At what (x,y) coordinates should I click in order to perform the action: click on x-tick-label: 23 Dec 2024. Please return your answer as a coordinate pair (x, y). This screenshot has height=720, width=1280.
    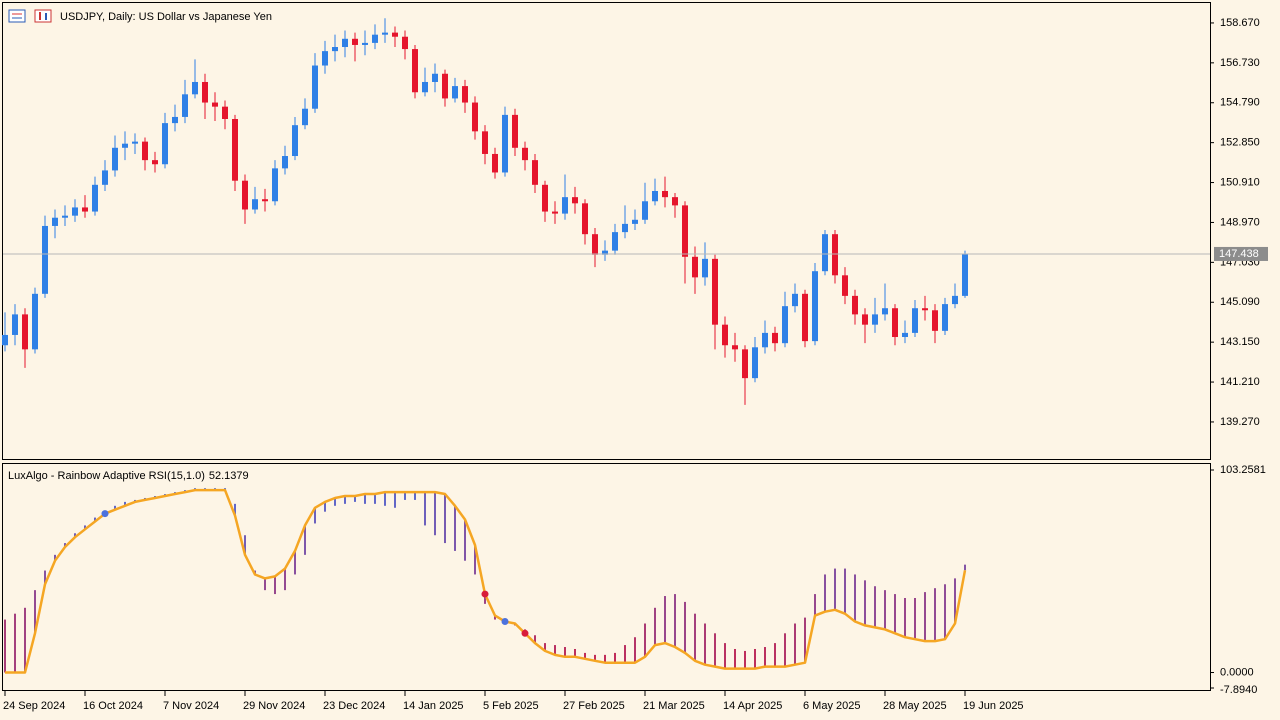
    Looking at the image, I should click on (354, 706).